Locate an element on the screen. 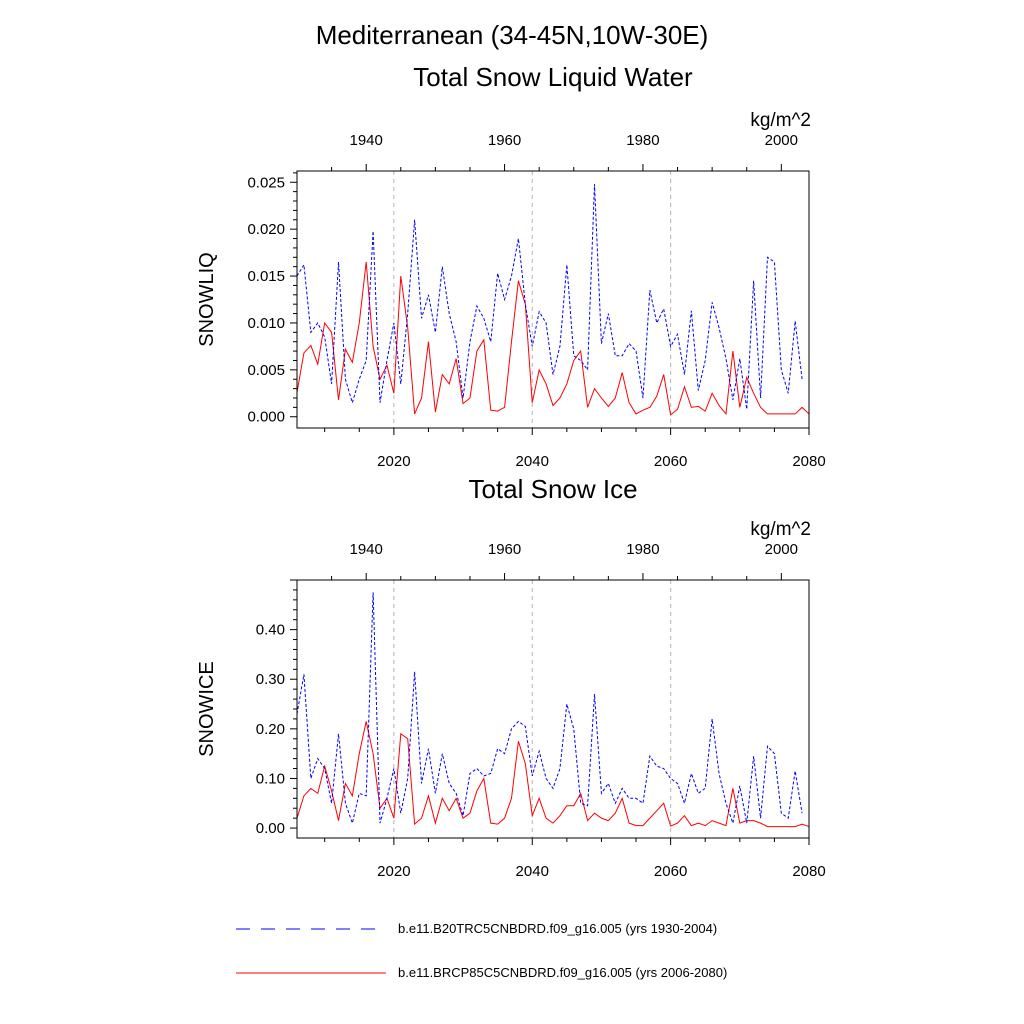 The width and height of the screenshot is (1024, 1024). y-axis-title: SNOWLIQ is located at coordinates (207, 299).